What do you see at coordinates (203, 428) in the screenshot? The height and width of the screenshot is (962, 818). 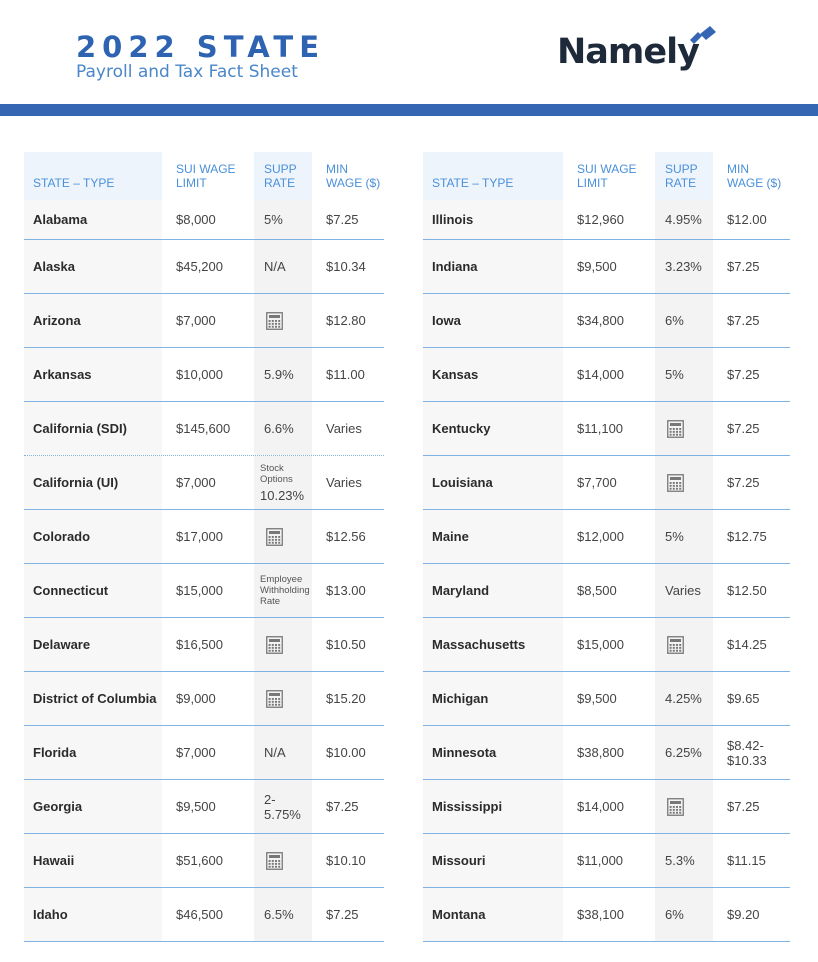 I see `sui-wage-limit: $145,600` at bounding box center [203, 428].